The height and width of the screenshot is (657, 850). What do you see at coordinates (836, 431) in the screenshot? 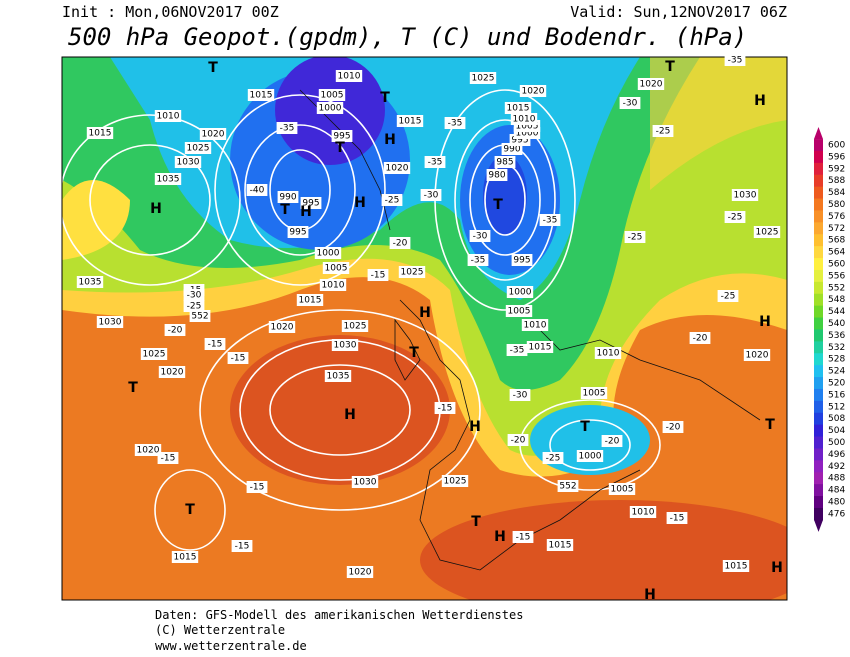
I see `colorbar-label: 504` at bounding box center [836, 431].